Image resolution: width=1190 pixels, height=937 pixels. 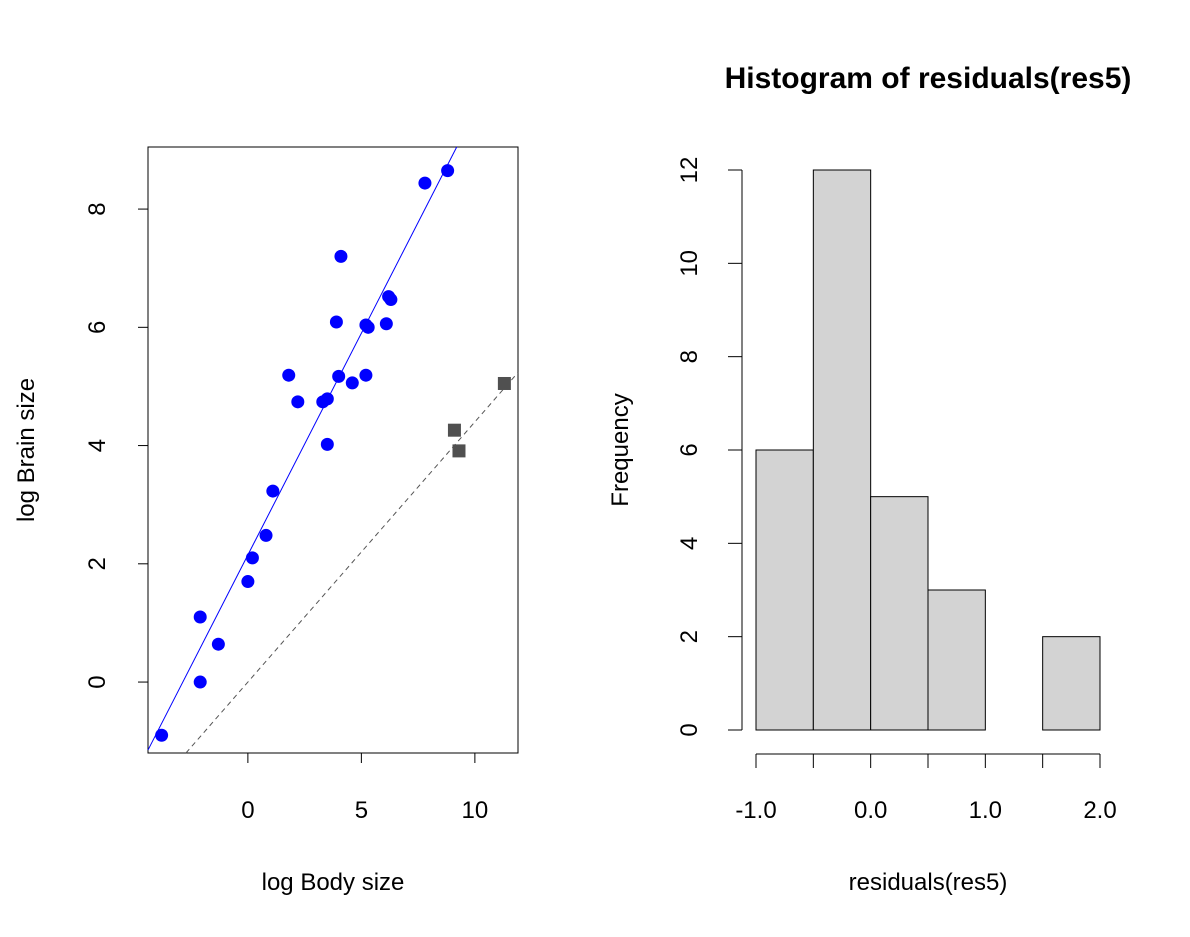 What do you see at coordinates (361, 810) in the screenshot?
I see `x-tick-label: 5` at bounding box center [361, 810].